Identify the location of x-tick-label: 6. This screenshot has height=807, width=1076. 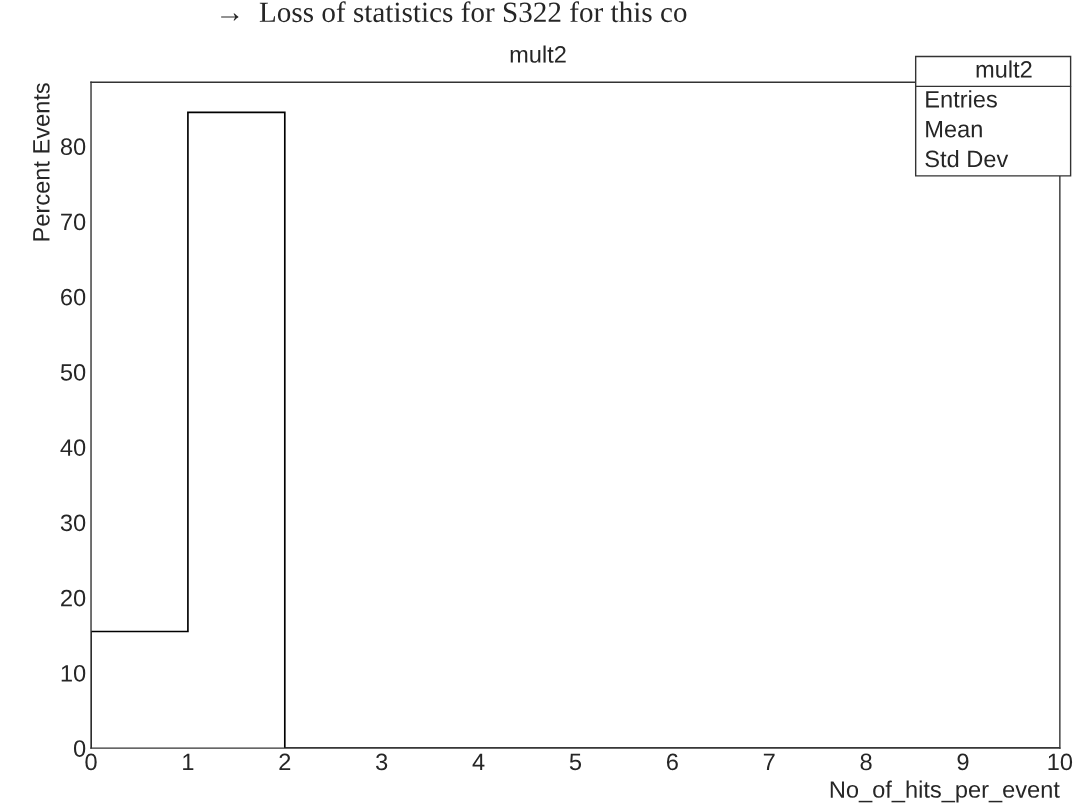
(672, 762).